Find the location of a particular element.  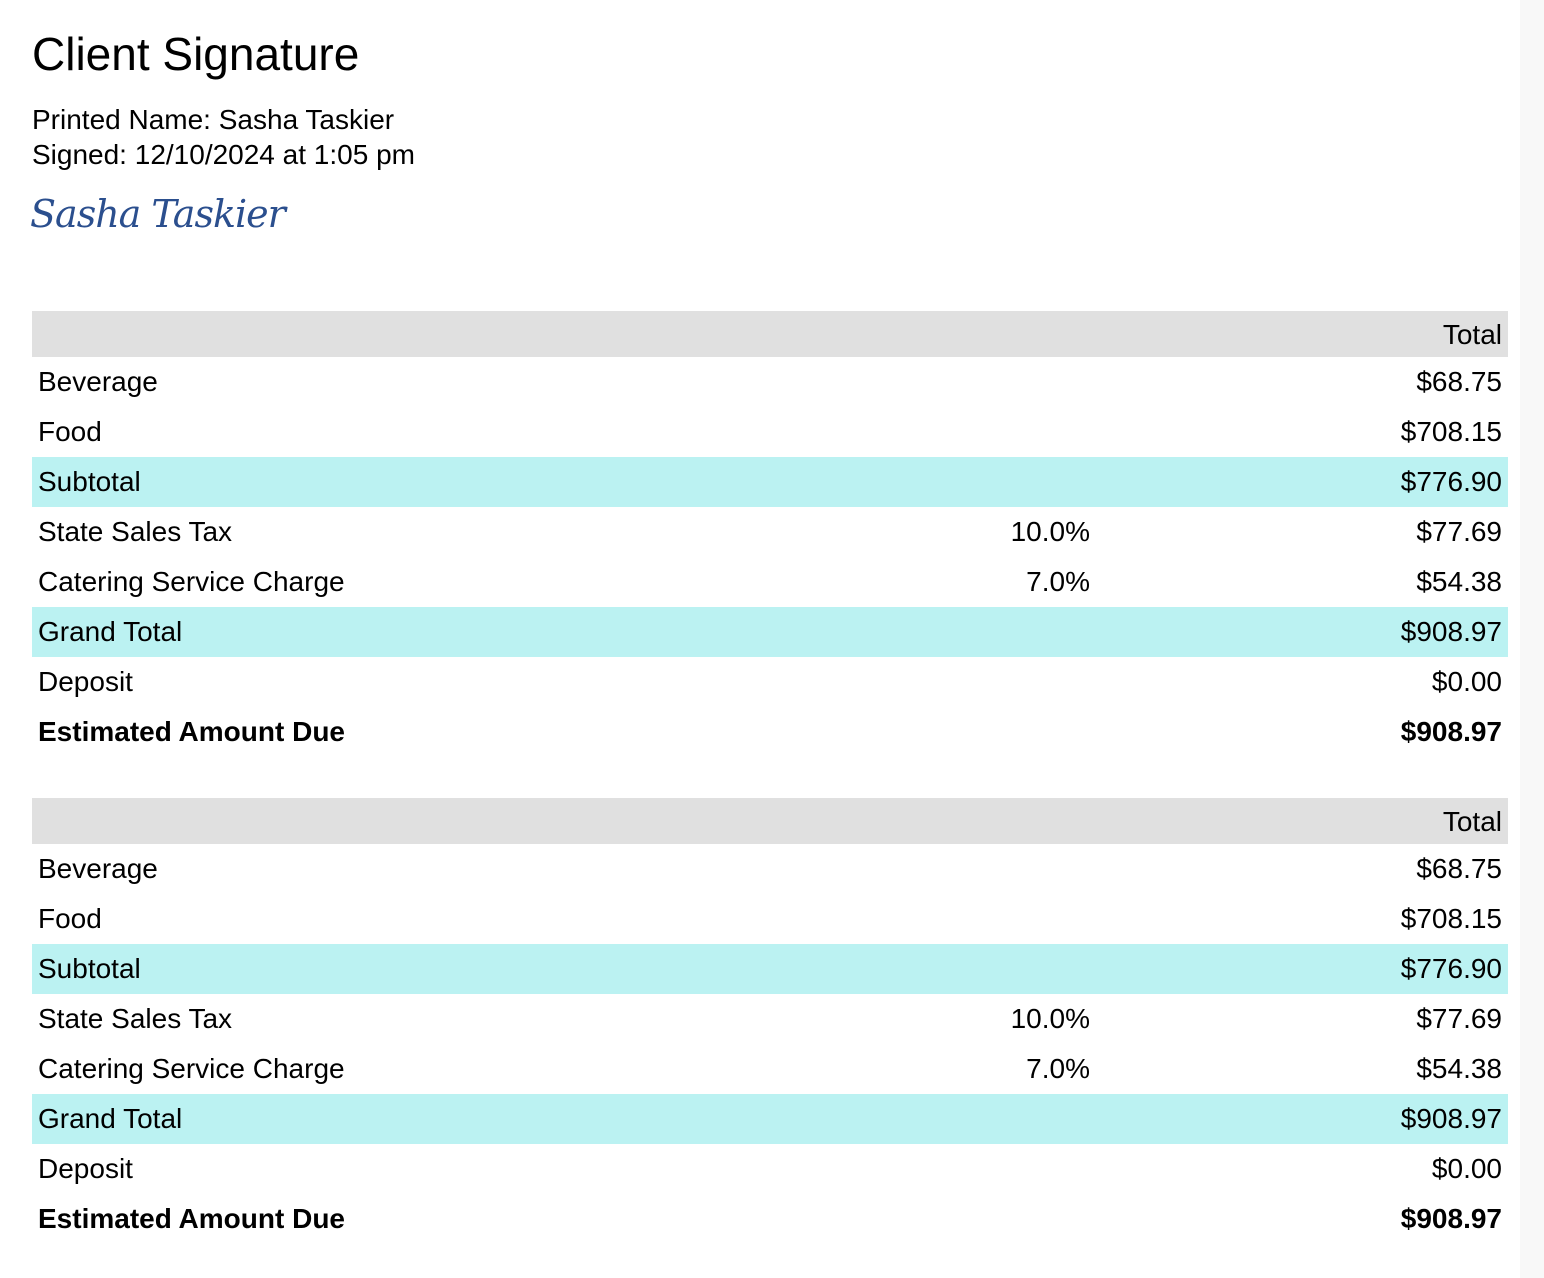

margin-strip is located at coordinates (1532, 639).